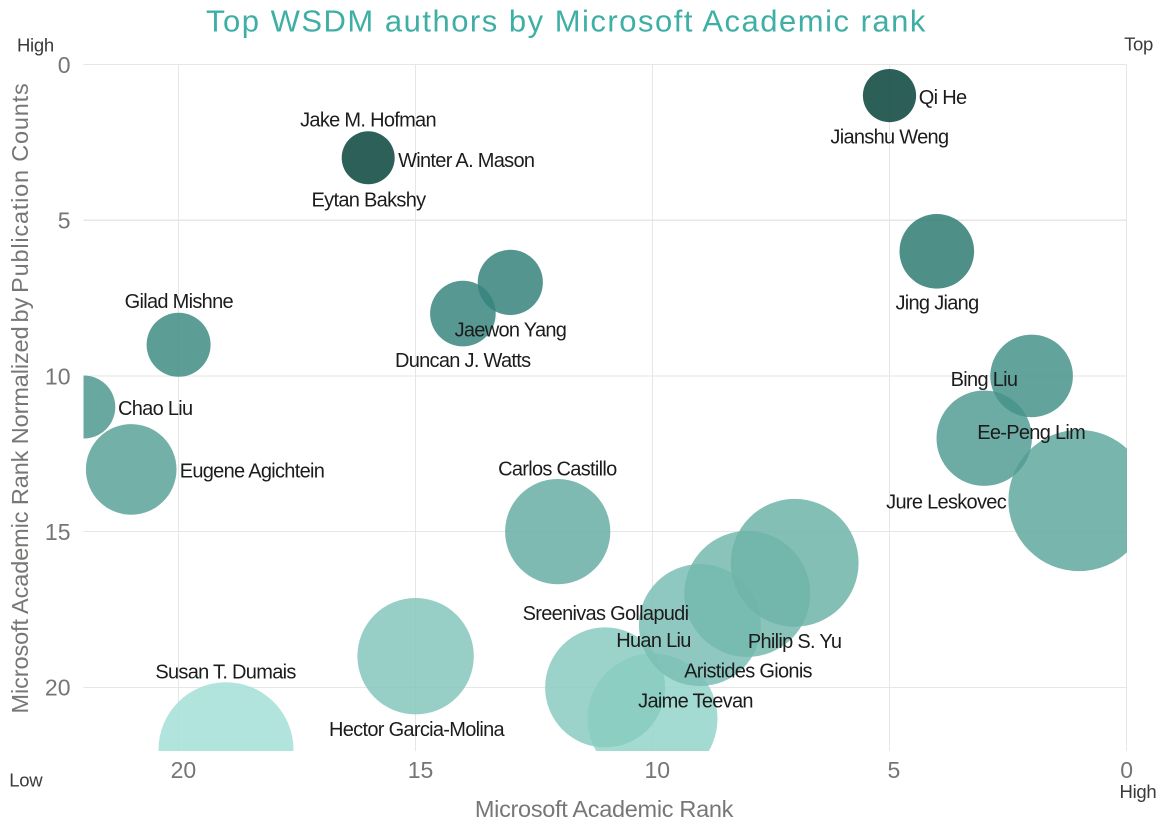  What do you see at coordinates (417, 730) in the screenshot?
I see `svg-text: Hector Garcia-Molina` at bounding box center [417, 730].